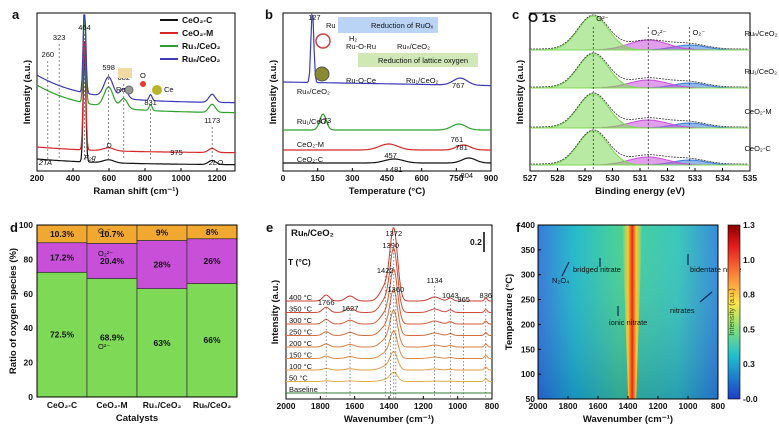 Image resolution: width=779 pixels, height=437 pixels. What do you see at coordinates (463, 299) in the screenshot?
I see `peak-label: 965` at bounding box center [463, 299].